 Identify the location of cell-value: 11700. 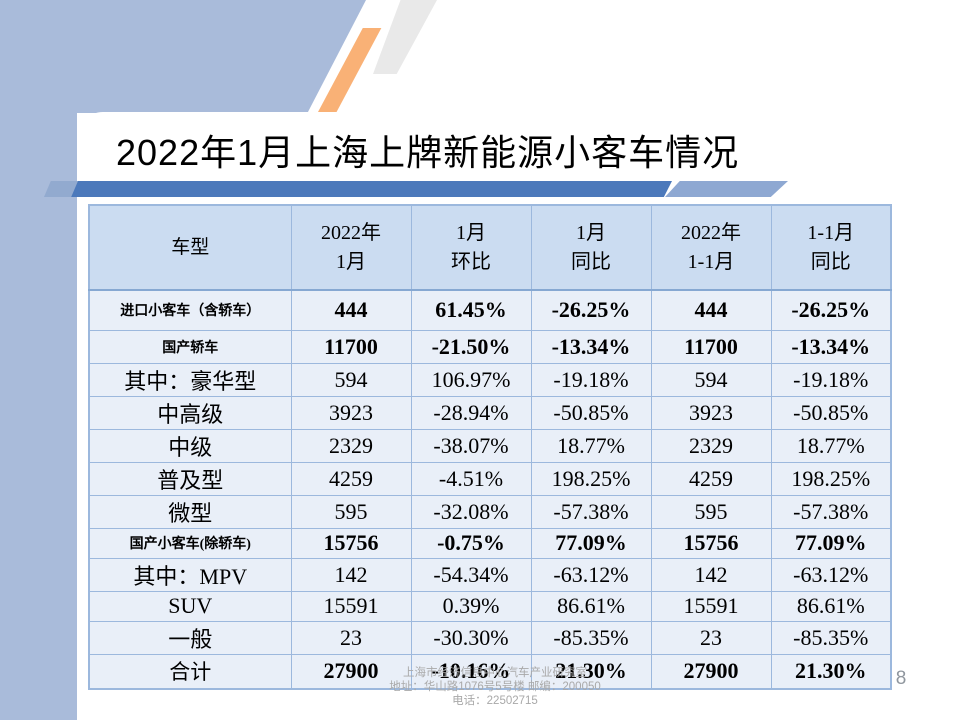
(351, 346).